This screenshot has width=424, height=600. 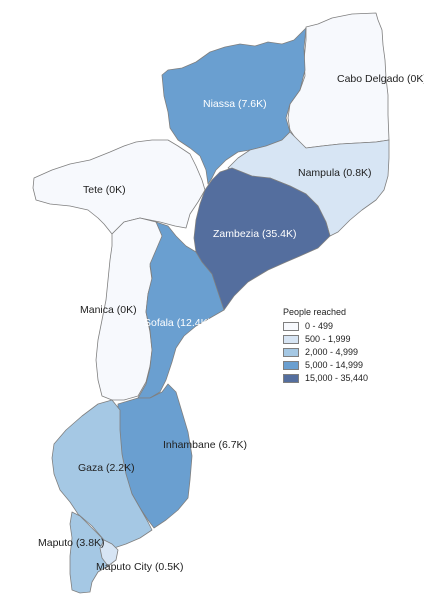 What do you see at coordinates (205, 445) in the screenshot?
I see `region-label-inhambane: Inhambane (6.7K)` at bounding box center [205, 445].